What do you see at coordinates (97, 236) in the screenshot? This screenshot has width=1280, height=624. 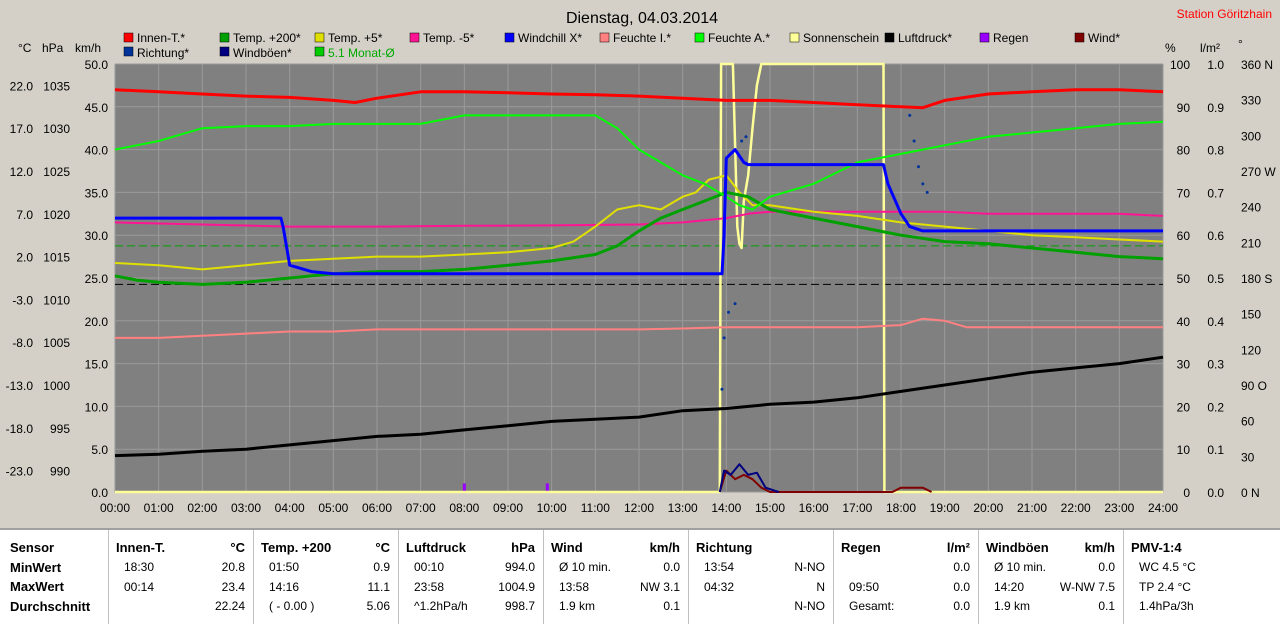 I see `wind-tick: 30.0` at bounding box center [97, 236].